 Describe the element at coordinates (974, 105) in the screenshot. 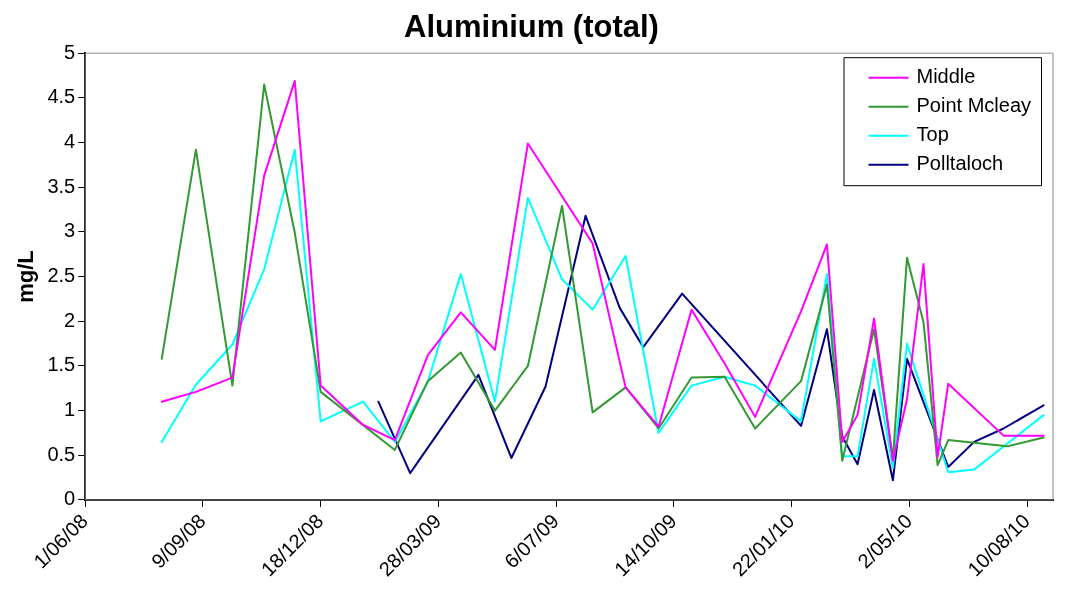

I see `legend-label: Point Mcleay` at that location.